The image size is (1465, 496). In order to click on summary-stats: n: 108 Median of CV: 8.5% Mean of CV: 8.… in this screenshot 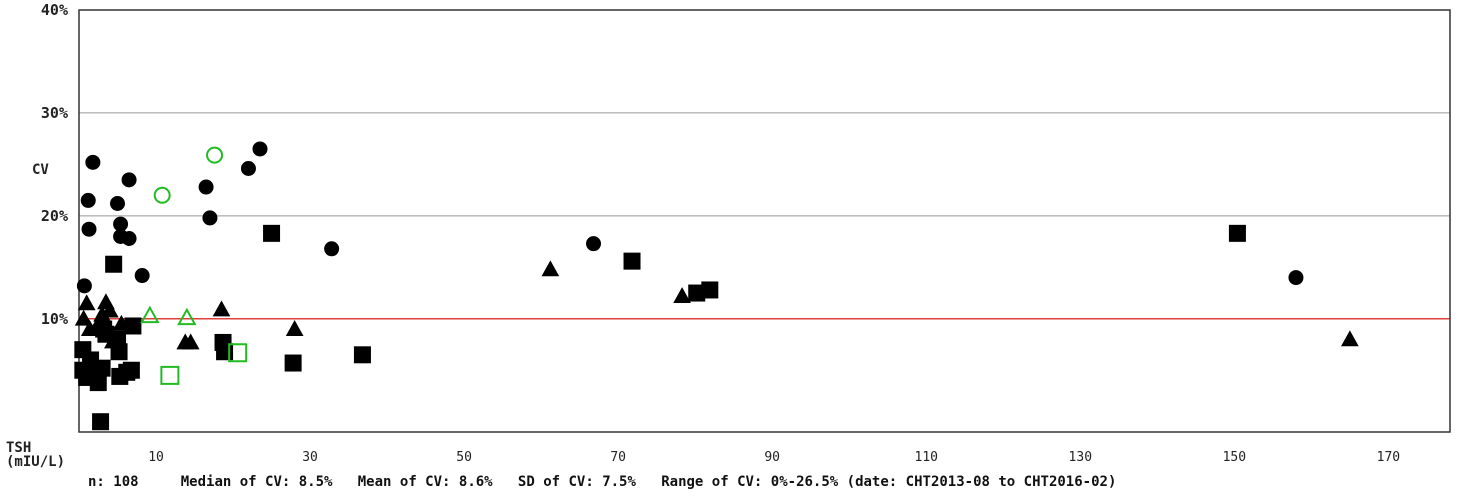, I will do `click(602, 482)`.